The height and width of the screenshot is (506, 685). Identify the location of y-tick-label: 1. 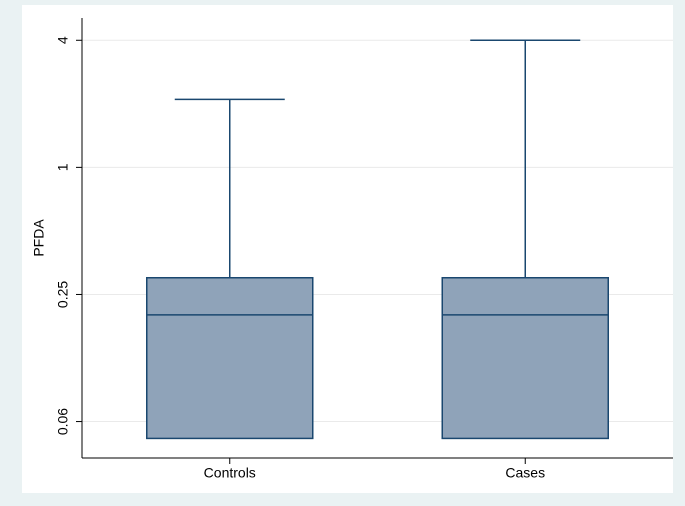
(63, 167).